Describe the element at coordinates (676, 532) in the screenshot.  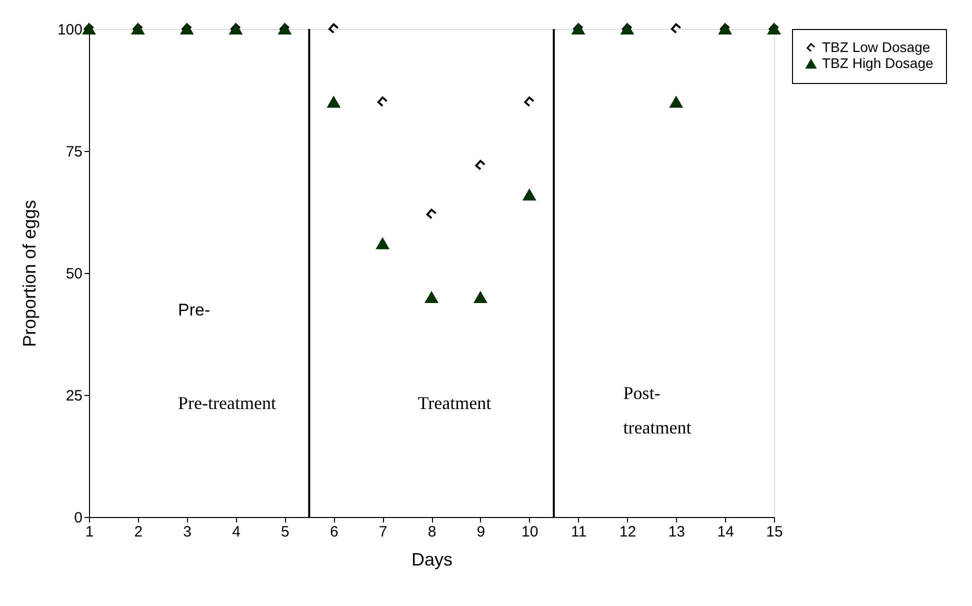
I see `x-tick-label: 13` at that location.